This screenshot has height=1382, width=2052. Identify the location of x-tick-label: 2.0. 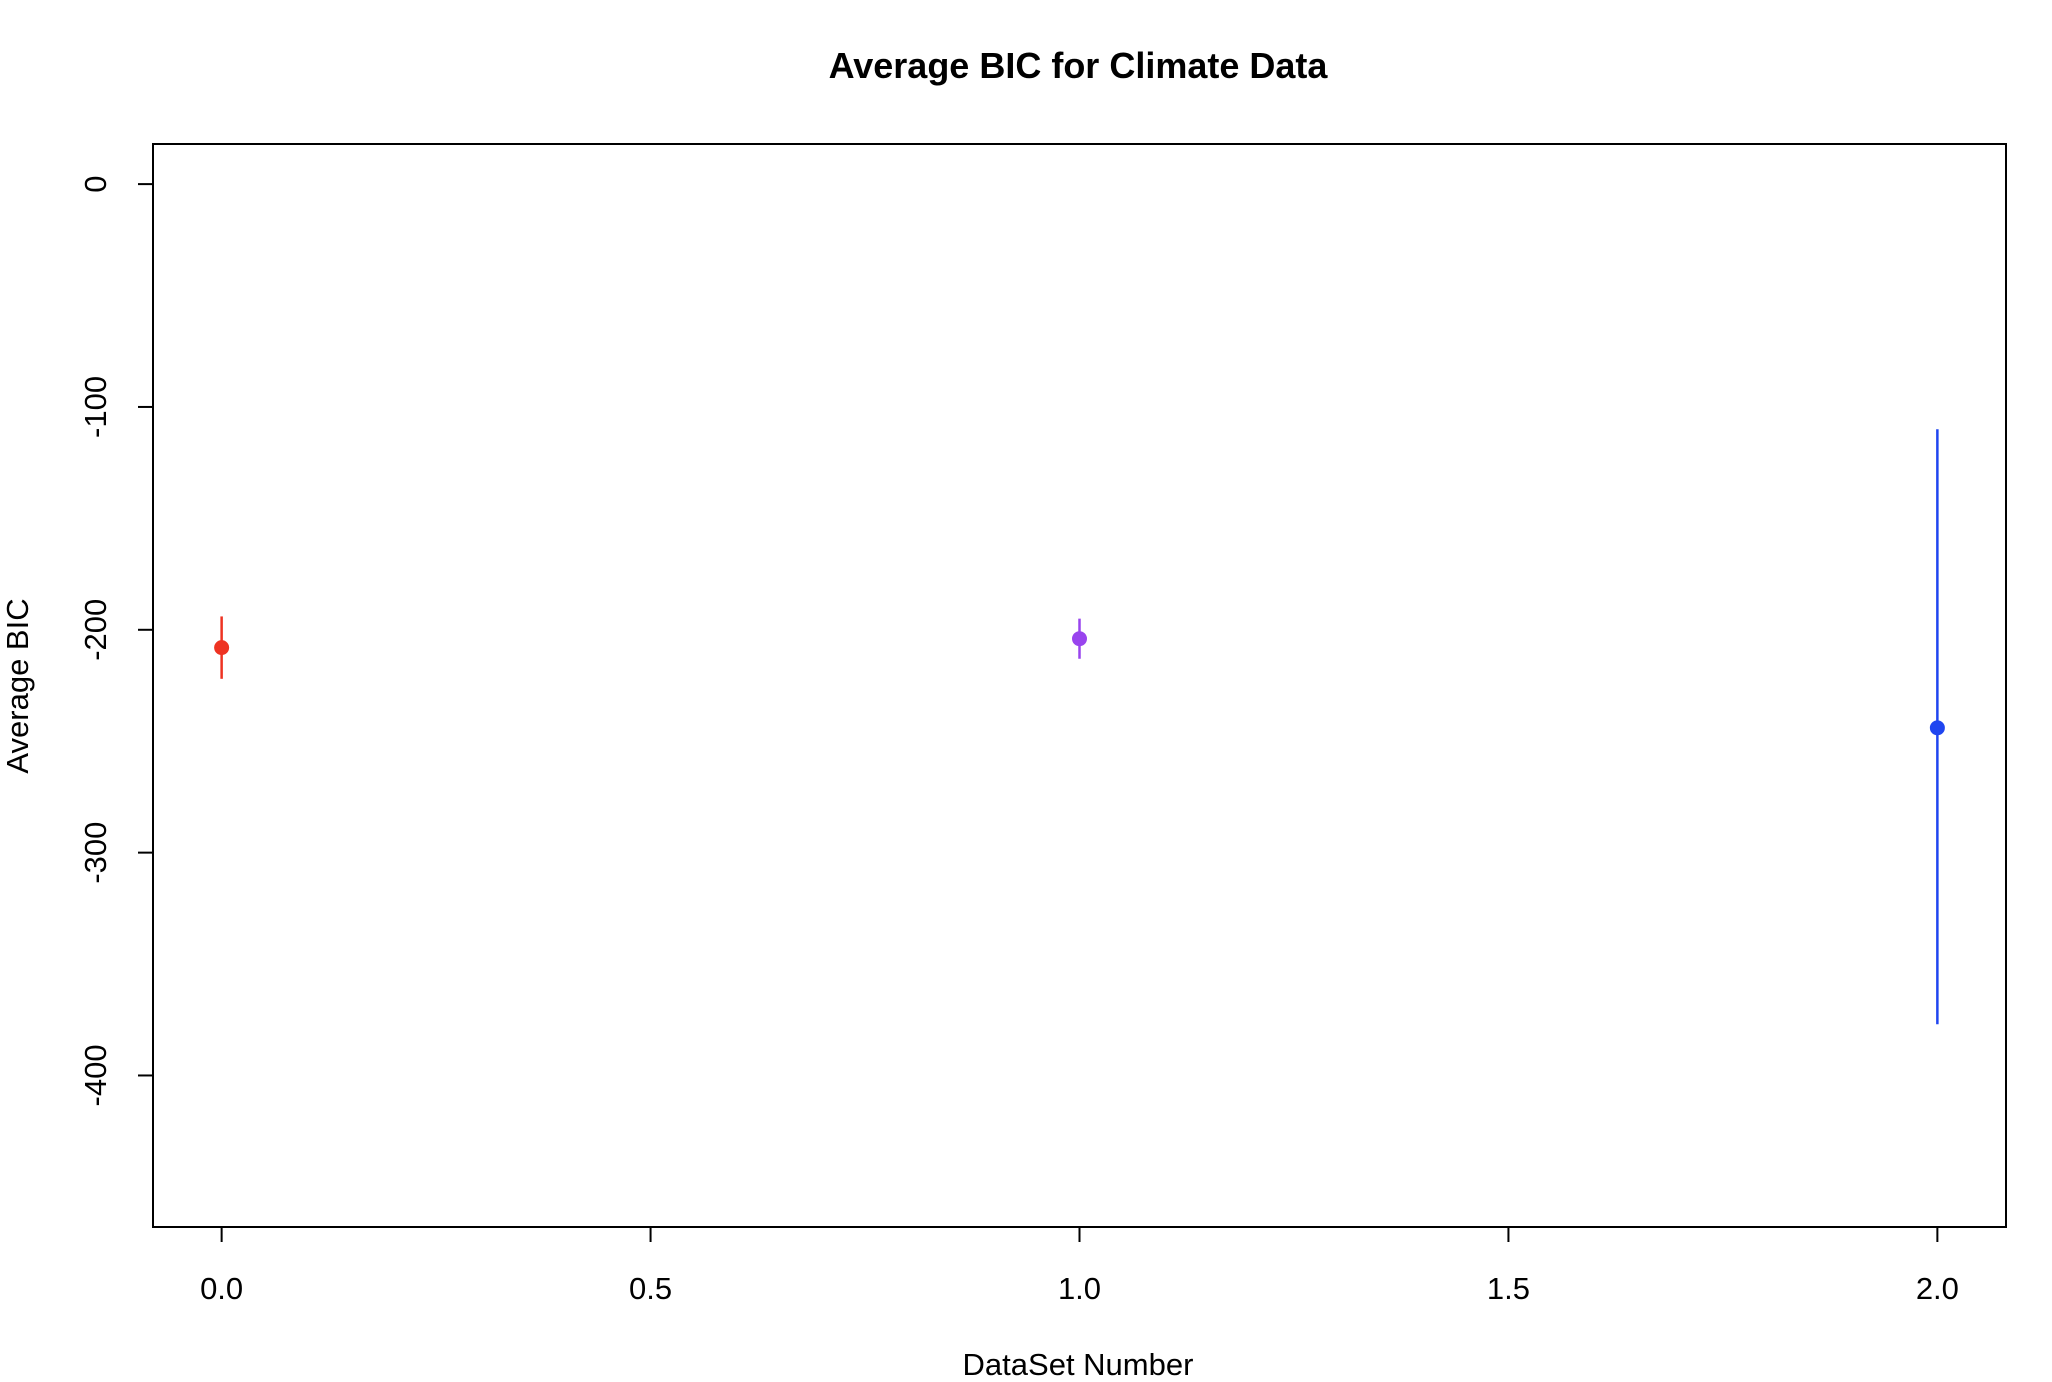
(1937, 1288).